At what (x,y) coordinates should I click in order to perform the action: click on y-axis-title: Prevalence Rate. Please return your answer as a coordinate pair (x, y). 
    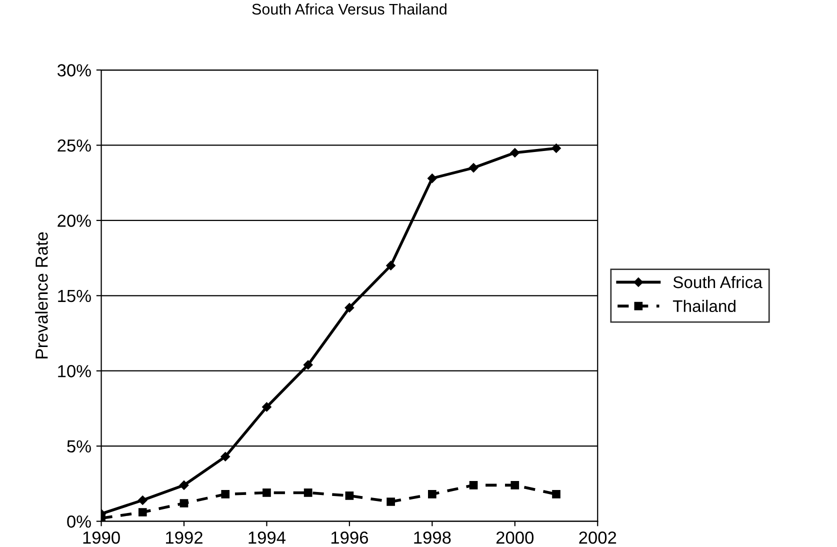
    Looking at the image, I should click on (41, 295).